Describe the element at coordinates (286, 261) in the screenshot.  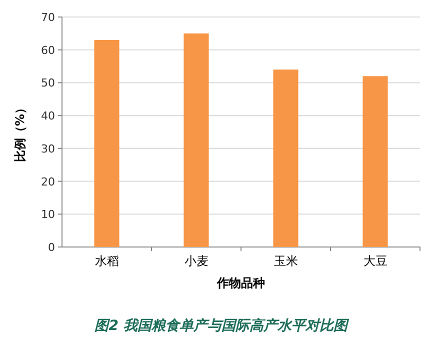
I see `x-tick-label: 玉米` at that location.